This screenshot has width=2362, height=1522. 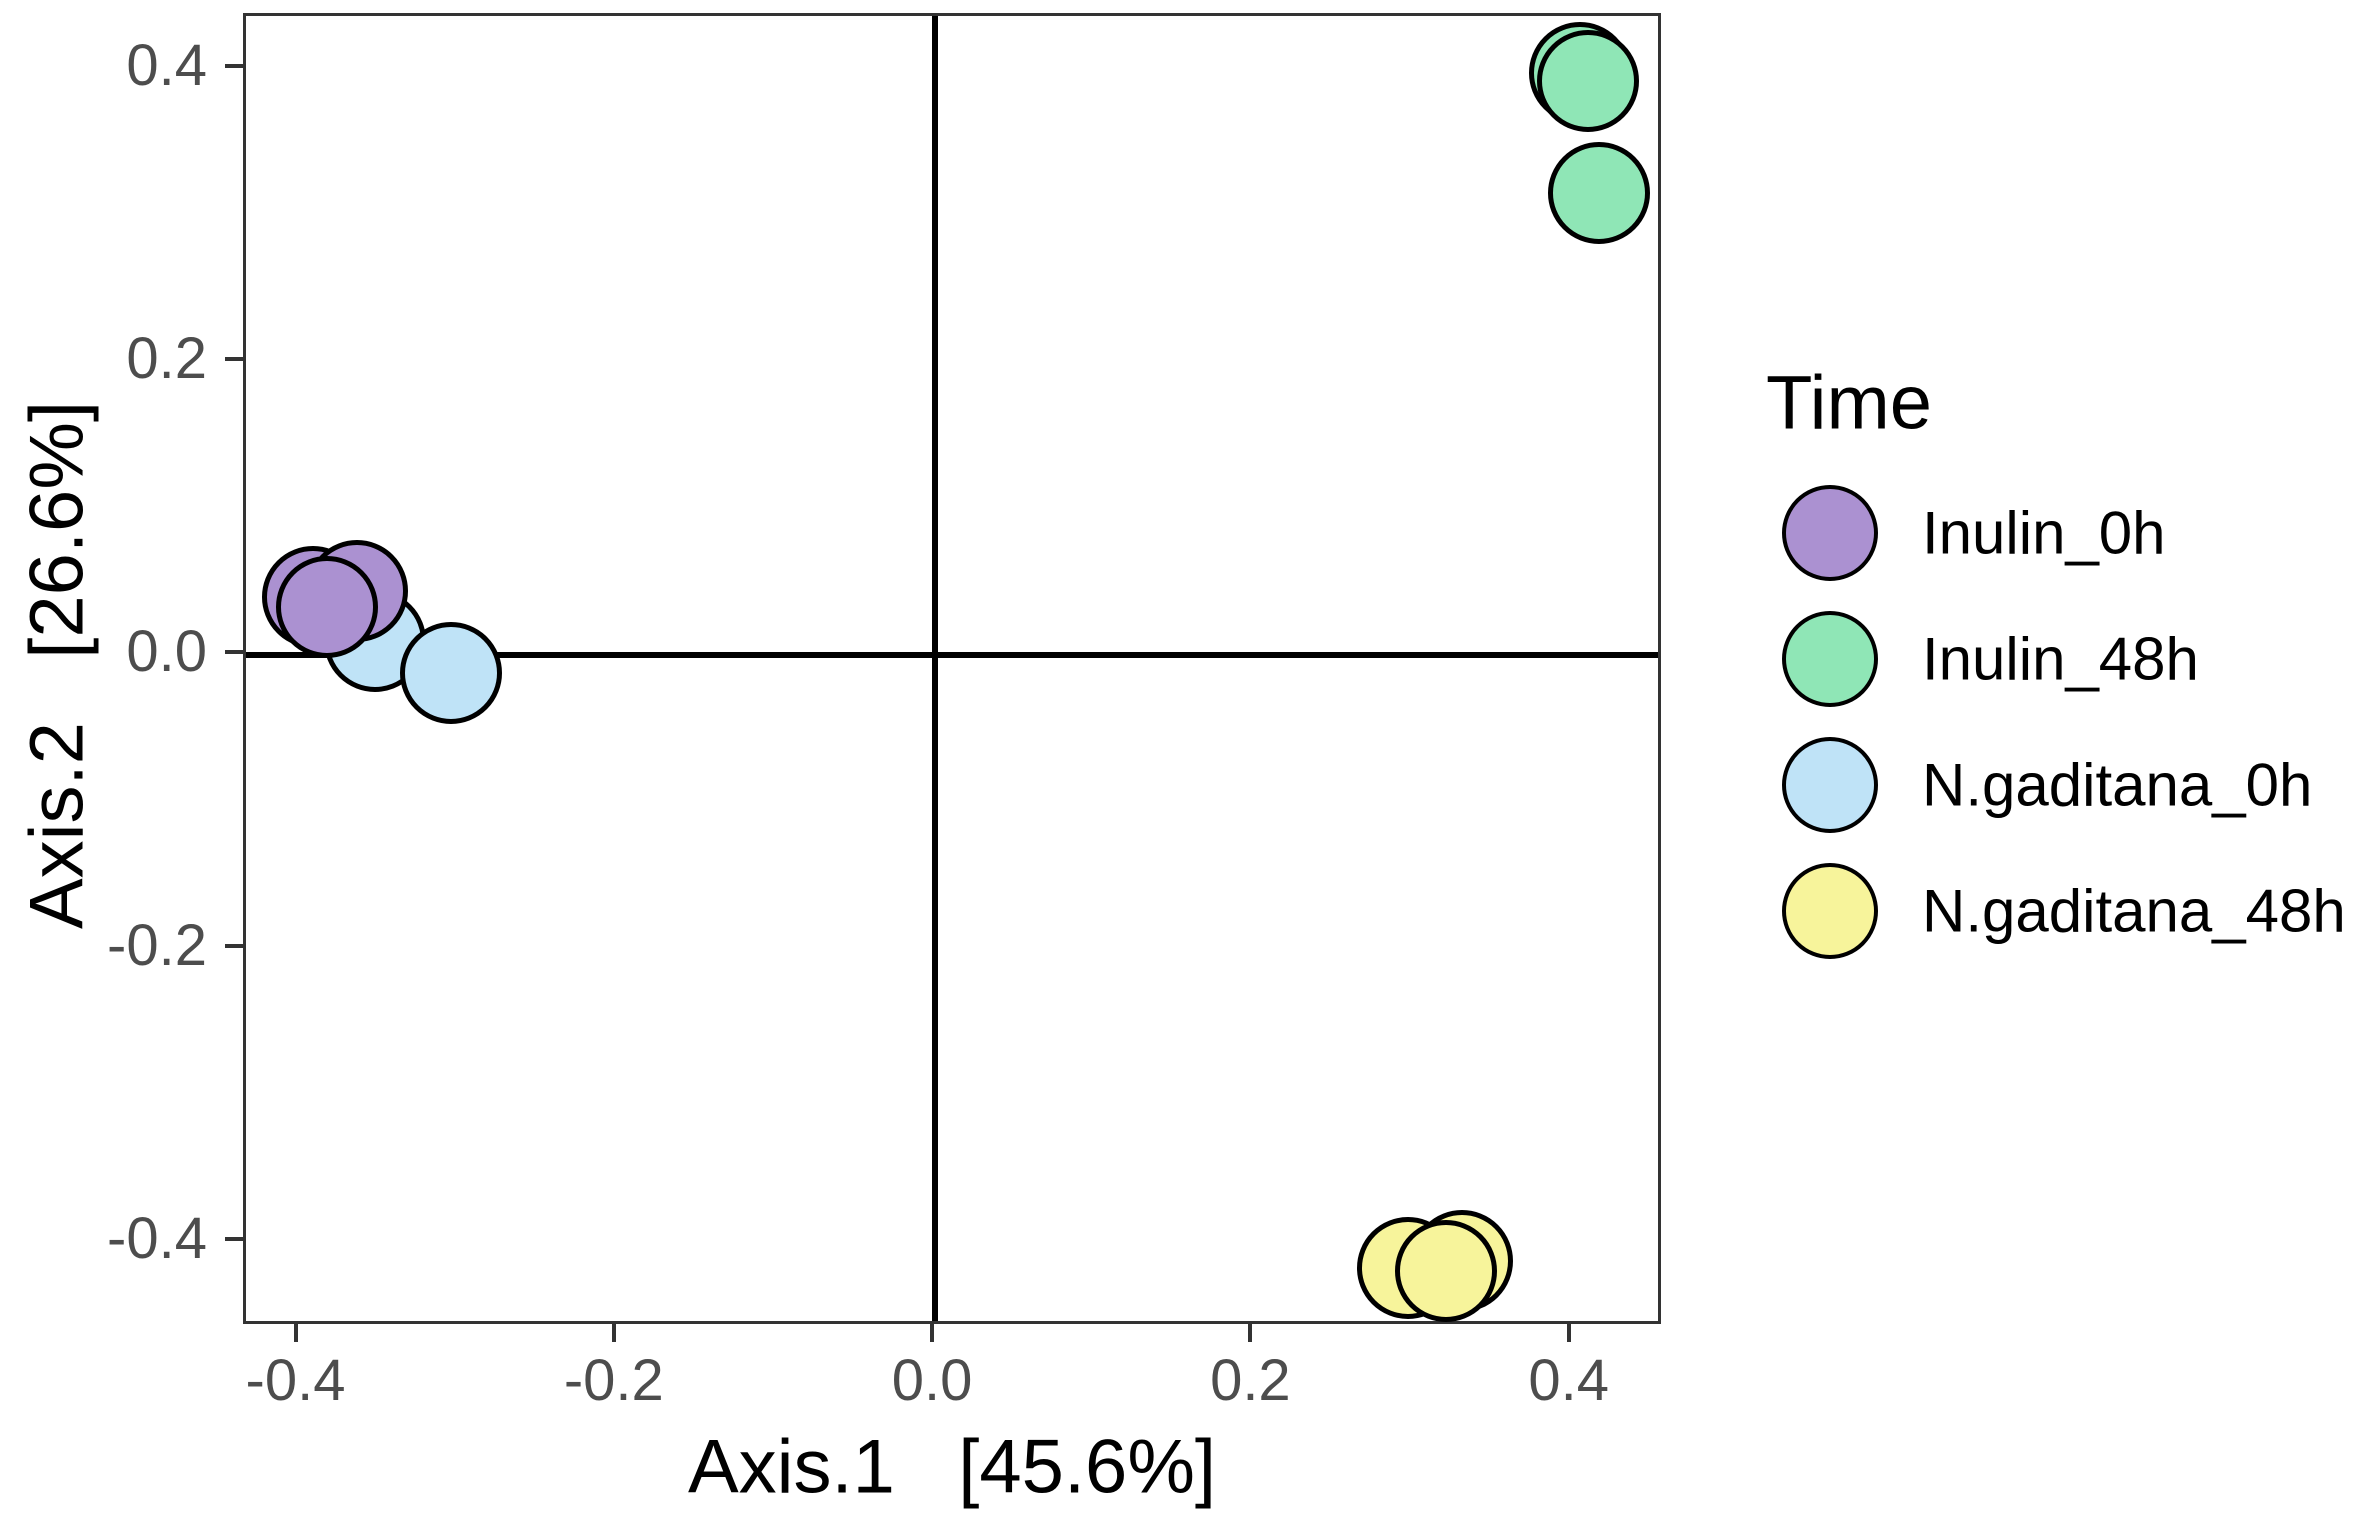 I want to click on x-tick-label: -0.2, so click(x=613, y=1380).